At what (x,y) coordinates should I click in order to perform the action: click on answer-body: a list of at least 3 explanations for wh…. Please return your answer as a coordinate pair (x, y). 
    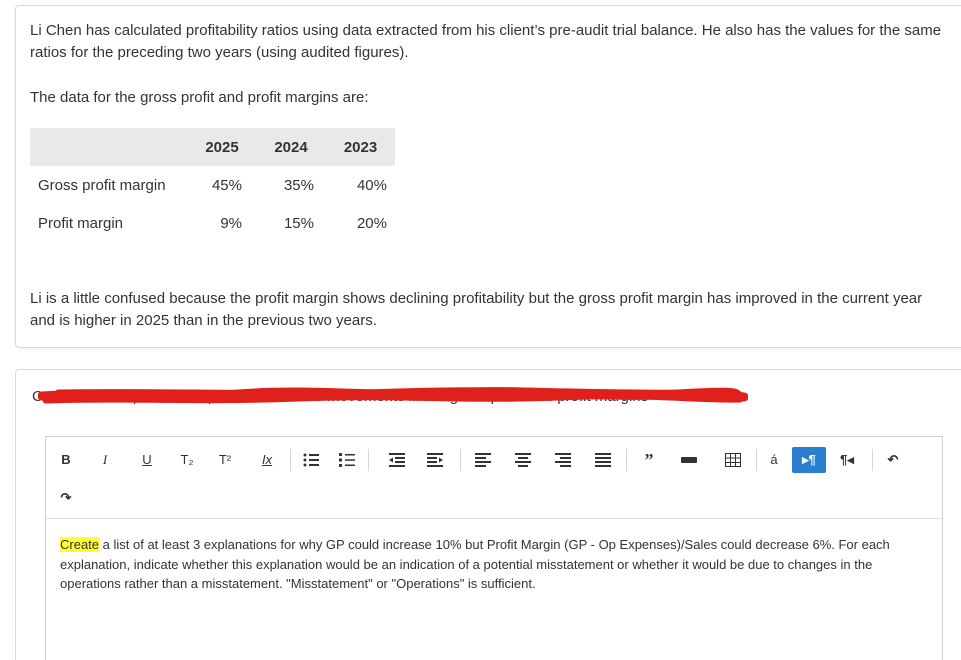
    Looking at the image, I should click on (475, 564).